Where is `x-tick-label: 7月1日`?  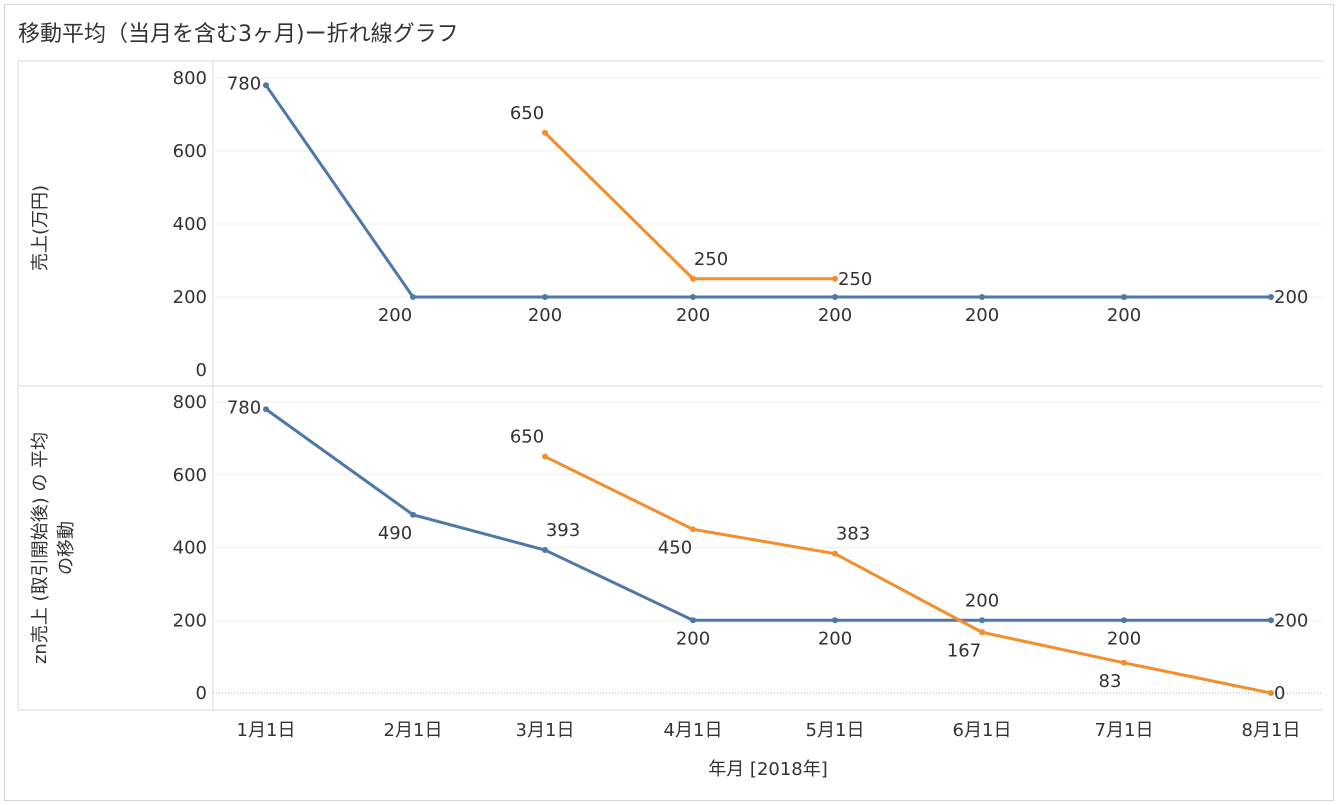 x-tick-label: 7月1日 is located at coordinates (1124, 730).